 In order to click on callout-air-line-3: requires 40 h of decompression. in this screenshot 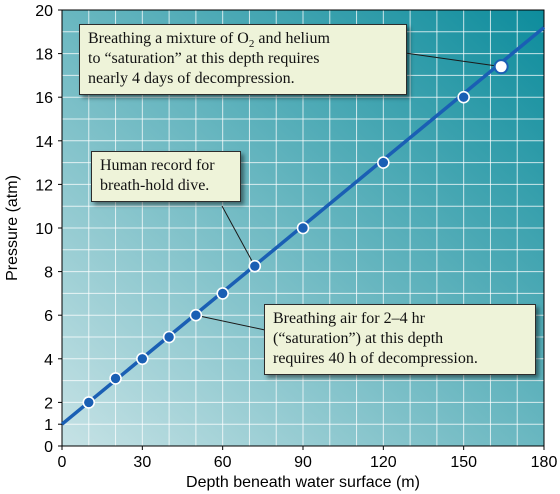, I will do `click(375, 358)`.